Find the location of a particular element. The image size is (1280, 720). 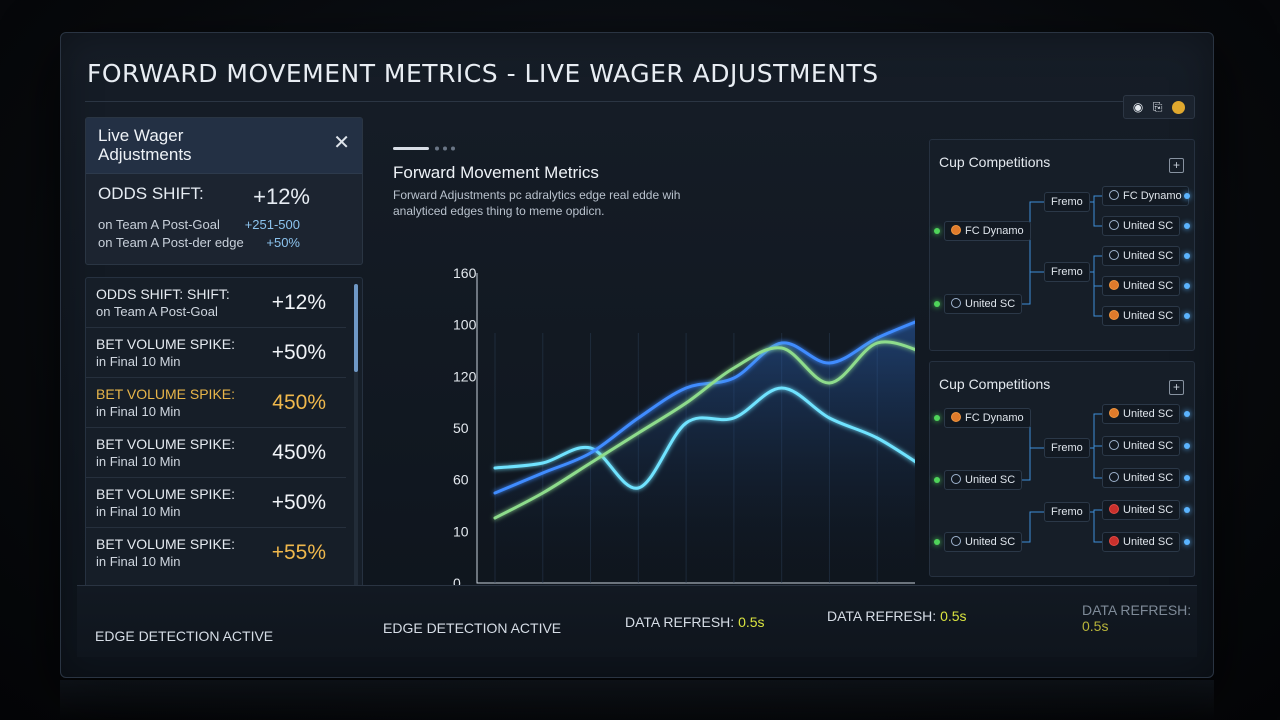

status-data-refresh-3: DATA REFRESH: 0.5s is located at coordinates (1137, 618).